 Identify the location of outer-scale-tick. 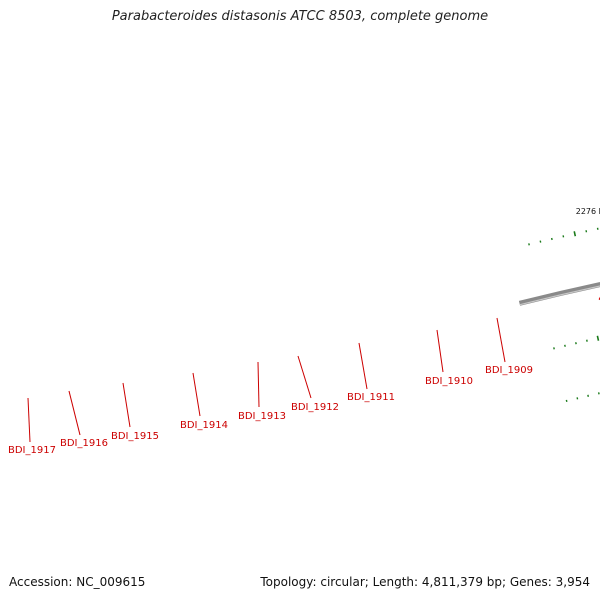
(575, 234).